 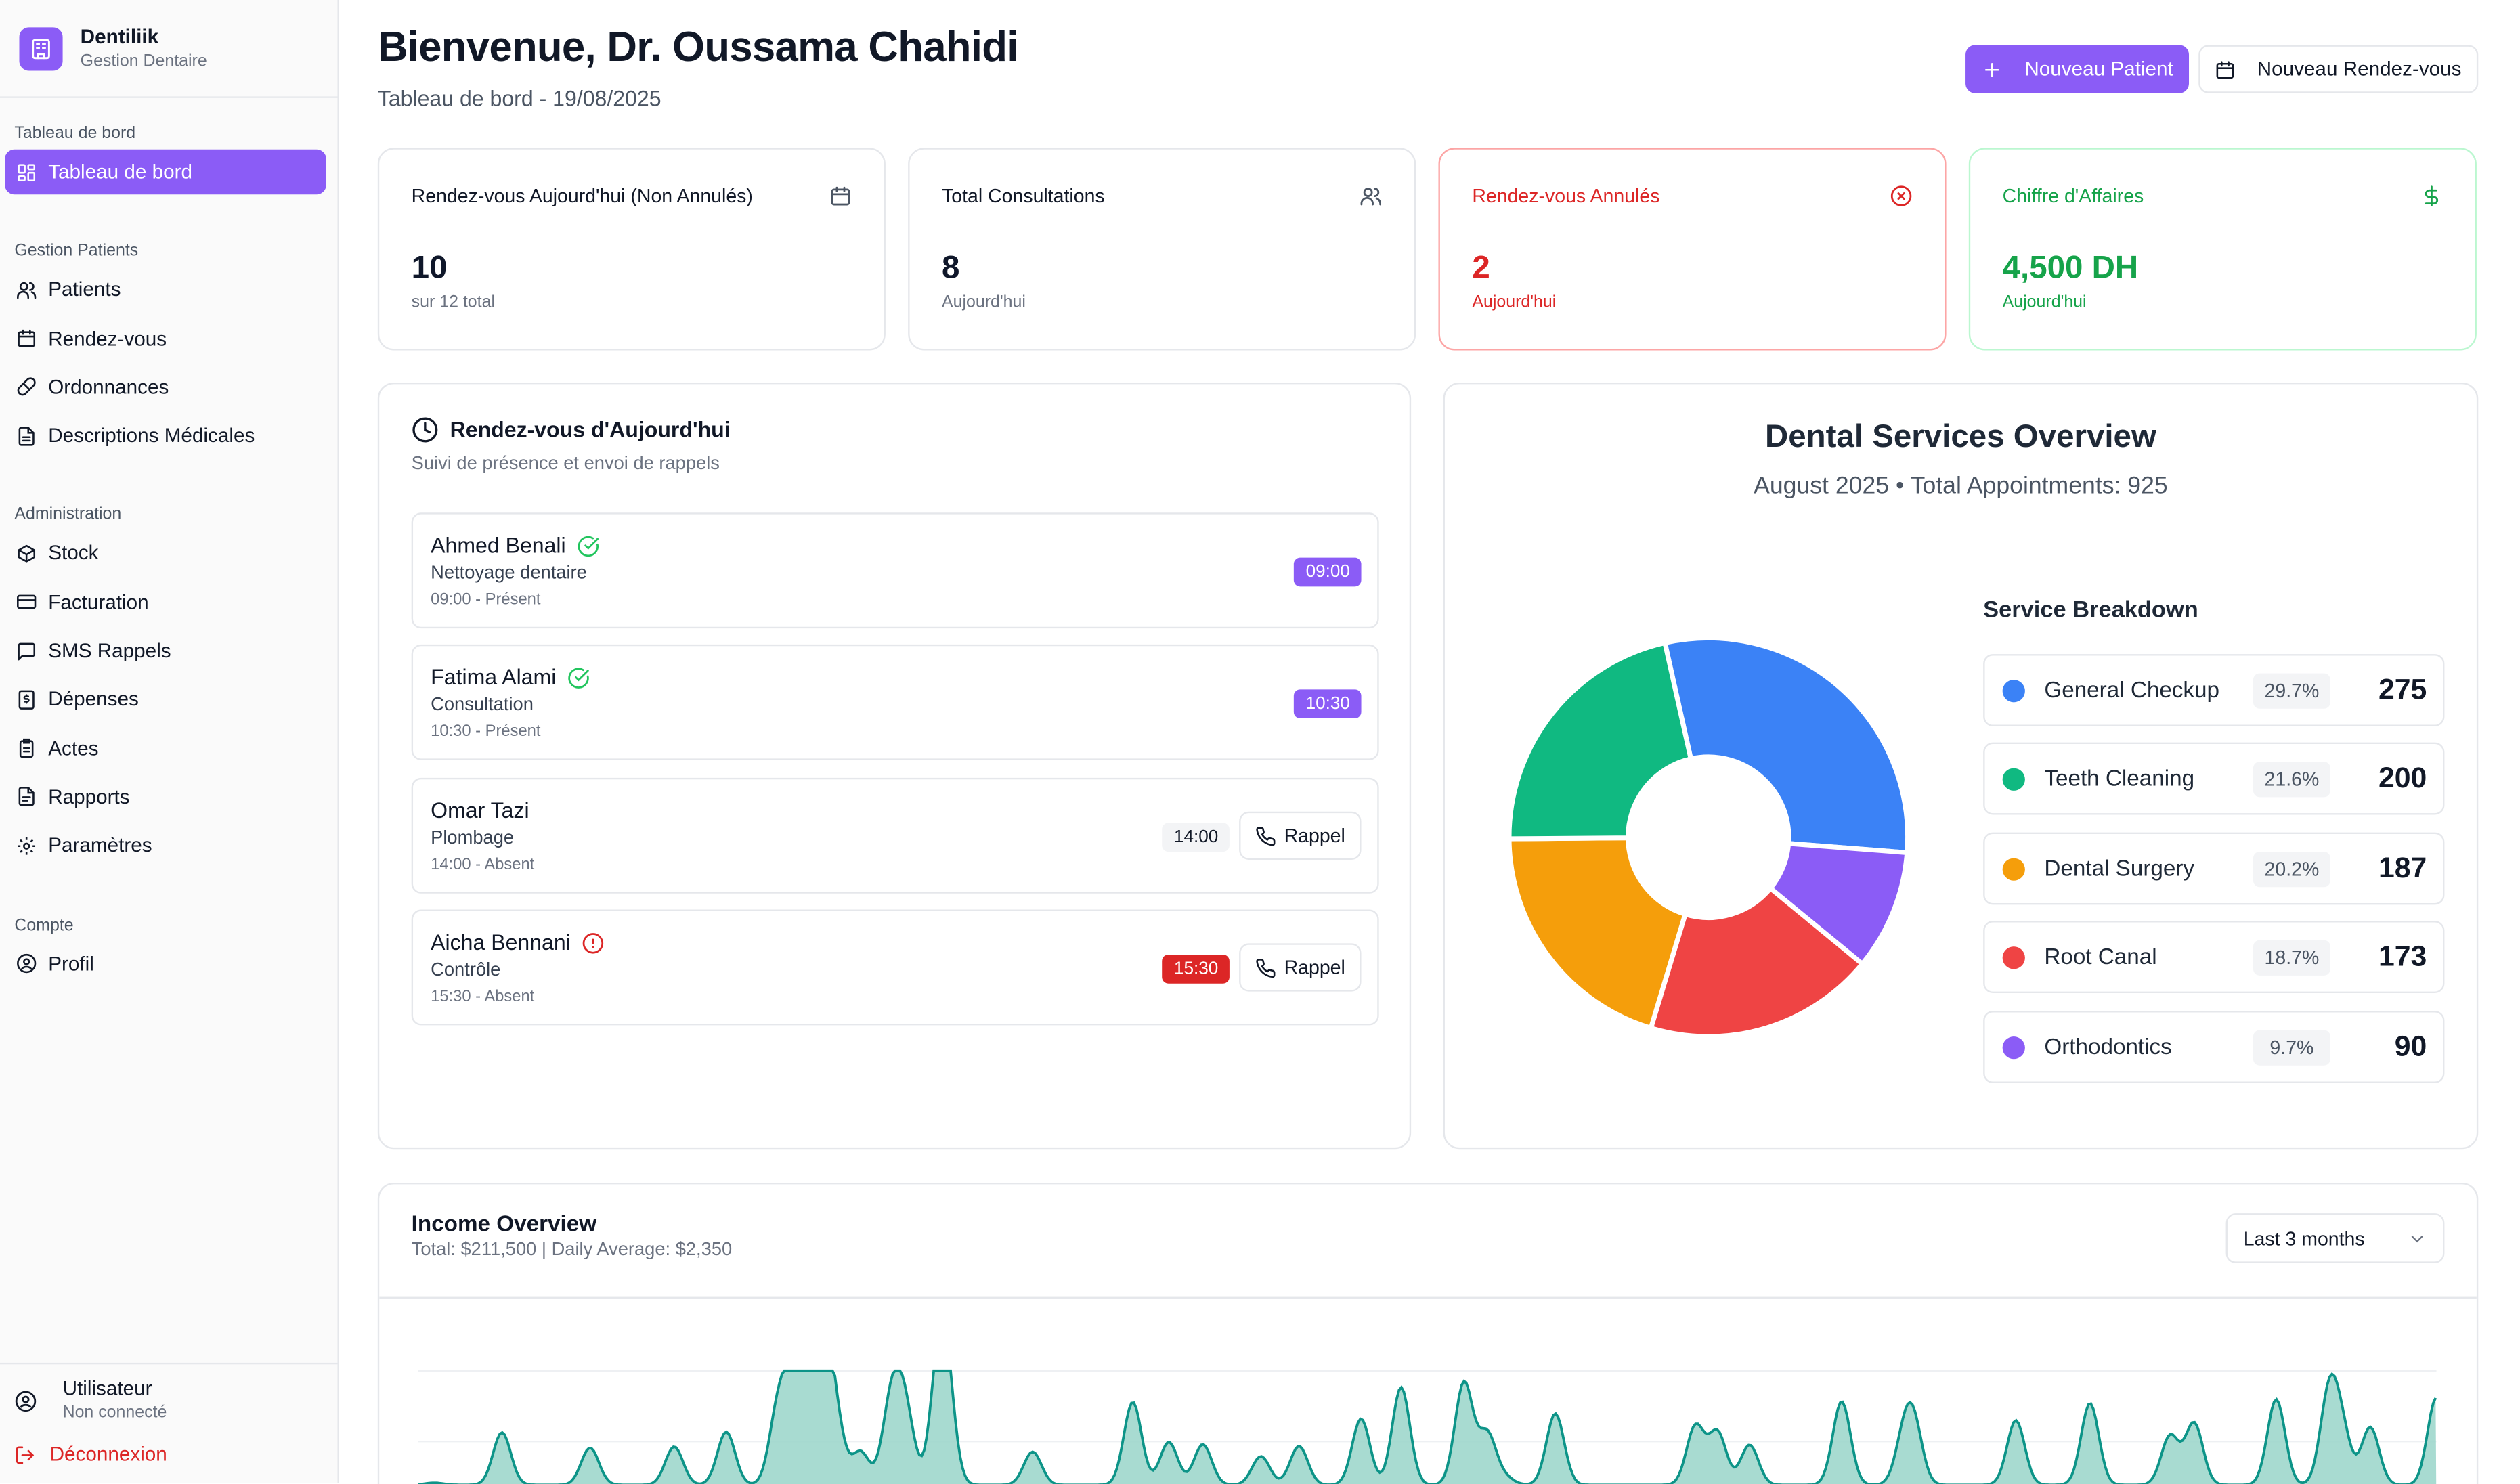 I want to click on service-row: Dental Surgery 20.2% 187, so click(x=2214, y=868).